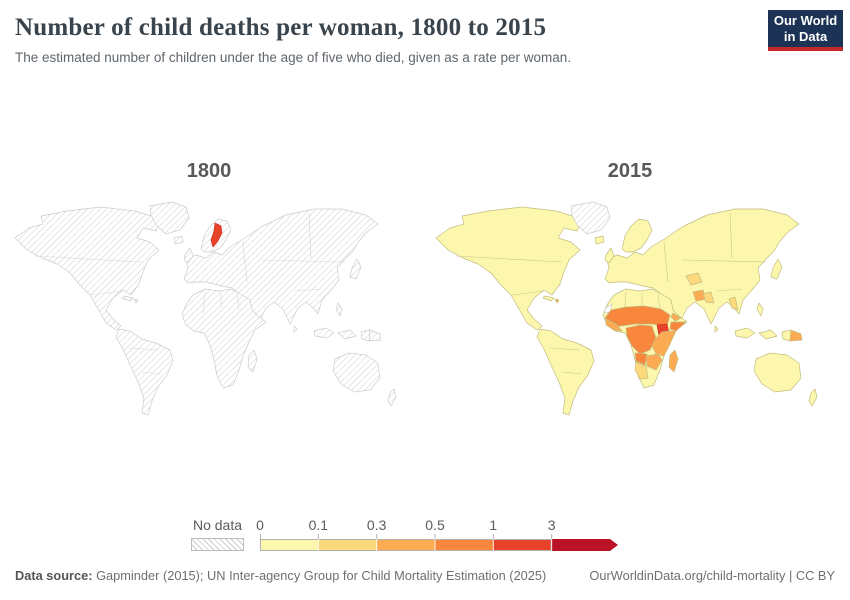  Describe the element at coordinates (805, 21) in the screenshot. I see `logo-line1: Our World` at that location.